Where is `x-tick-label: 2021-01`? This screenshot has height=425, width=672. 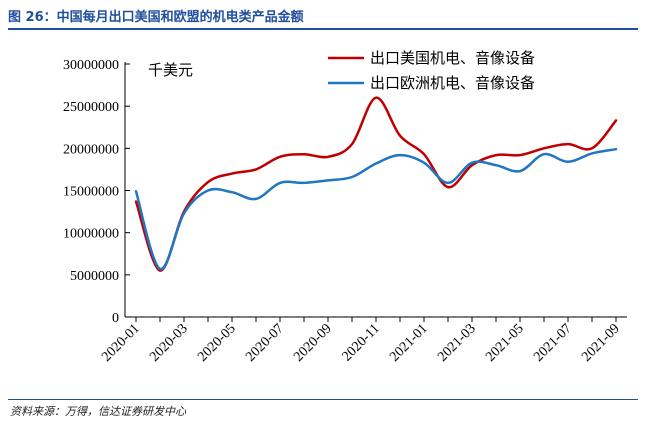 x-tick-label: 2021-01 is located at coordinates (409, 343).